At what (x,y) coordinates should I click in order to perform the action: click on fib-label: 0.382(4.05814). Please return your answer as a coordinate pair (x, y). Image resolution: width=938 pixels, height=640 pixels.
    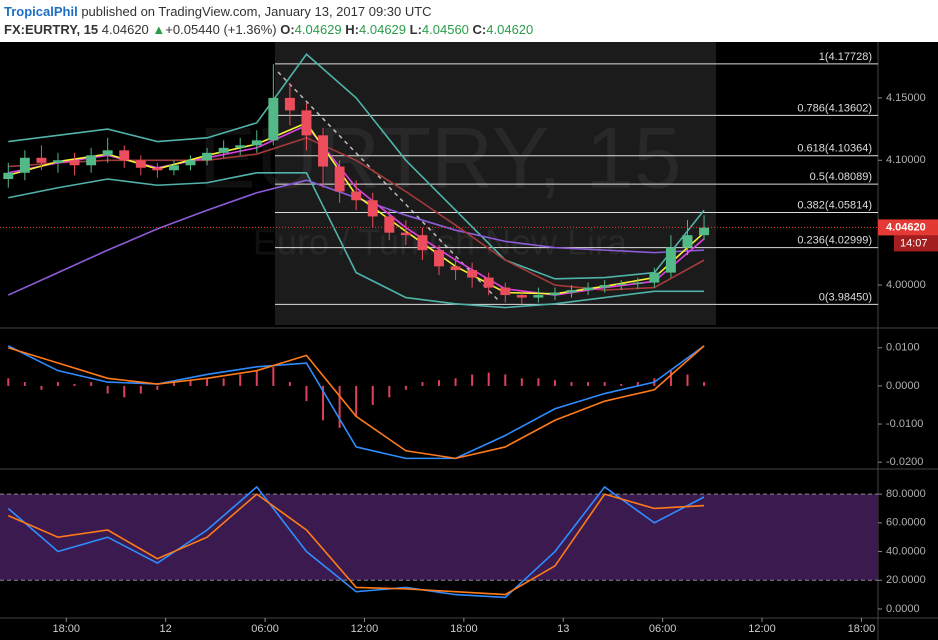
    Looking at the image, I should click on (834, 205).